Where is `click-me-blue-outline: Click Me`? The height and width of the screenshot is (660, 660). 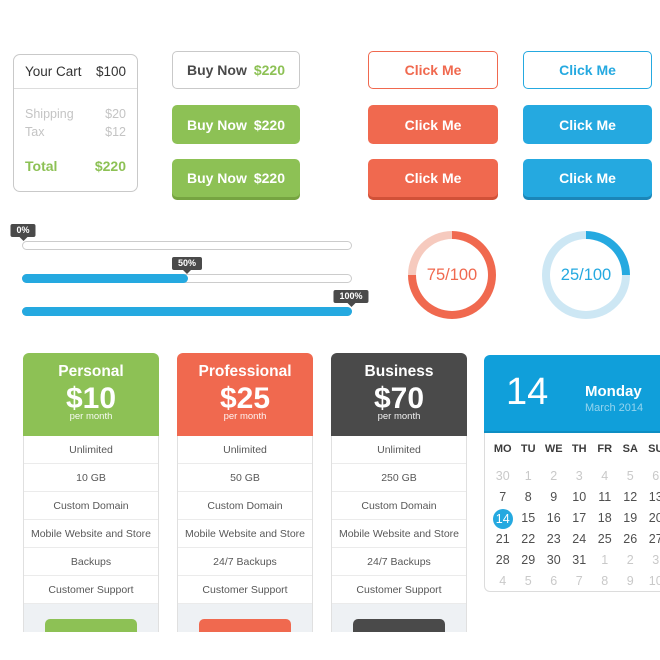 click-me-blue-outline: Click Me is located at coordinates (587, 70).